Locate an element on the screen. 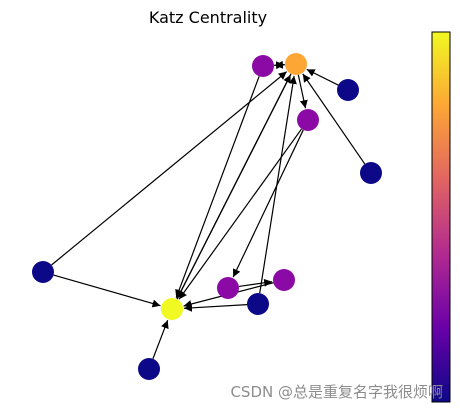 This screenshot has width=460, height=411. edge-n0-n1 is located at coordinates (234, 187).